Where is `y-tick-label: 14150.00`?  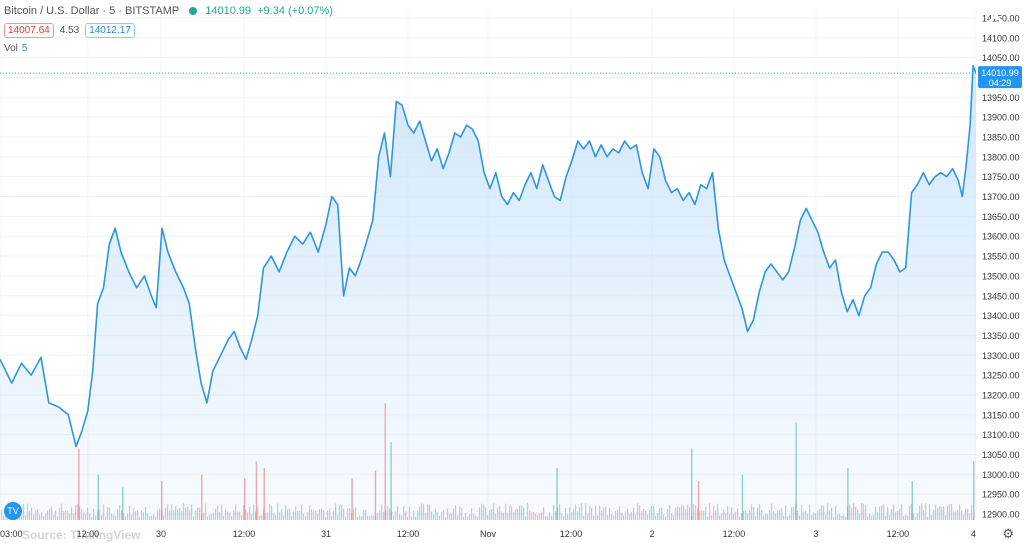 y-tick-label: 14150.00 is located at coordinates (1001, 18).